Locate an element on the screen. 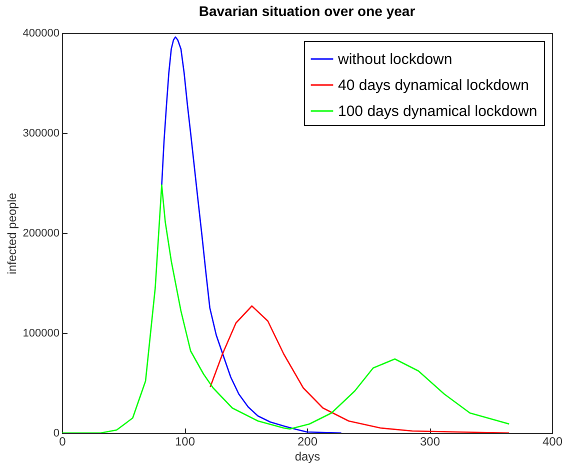 The width and height of the screenshot is (577, 470). y-tick-label: 400000 is located at coordinates (41, 34).